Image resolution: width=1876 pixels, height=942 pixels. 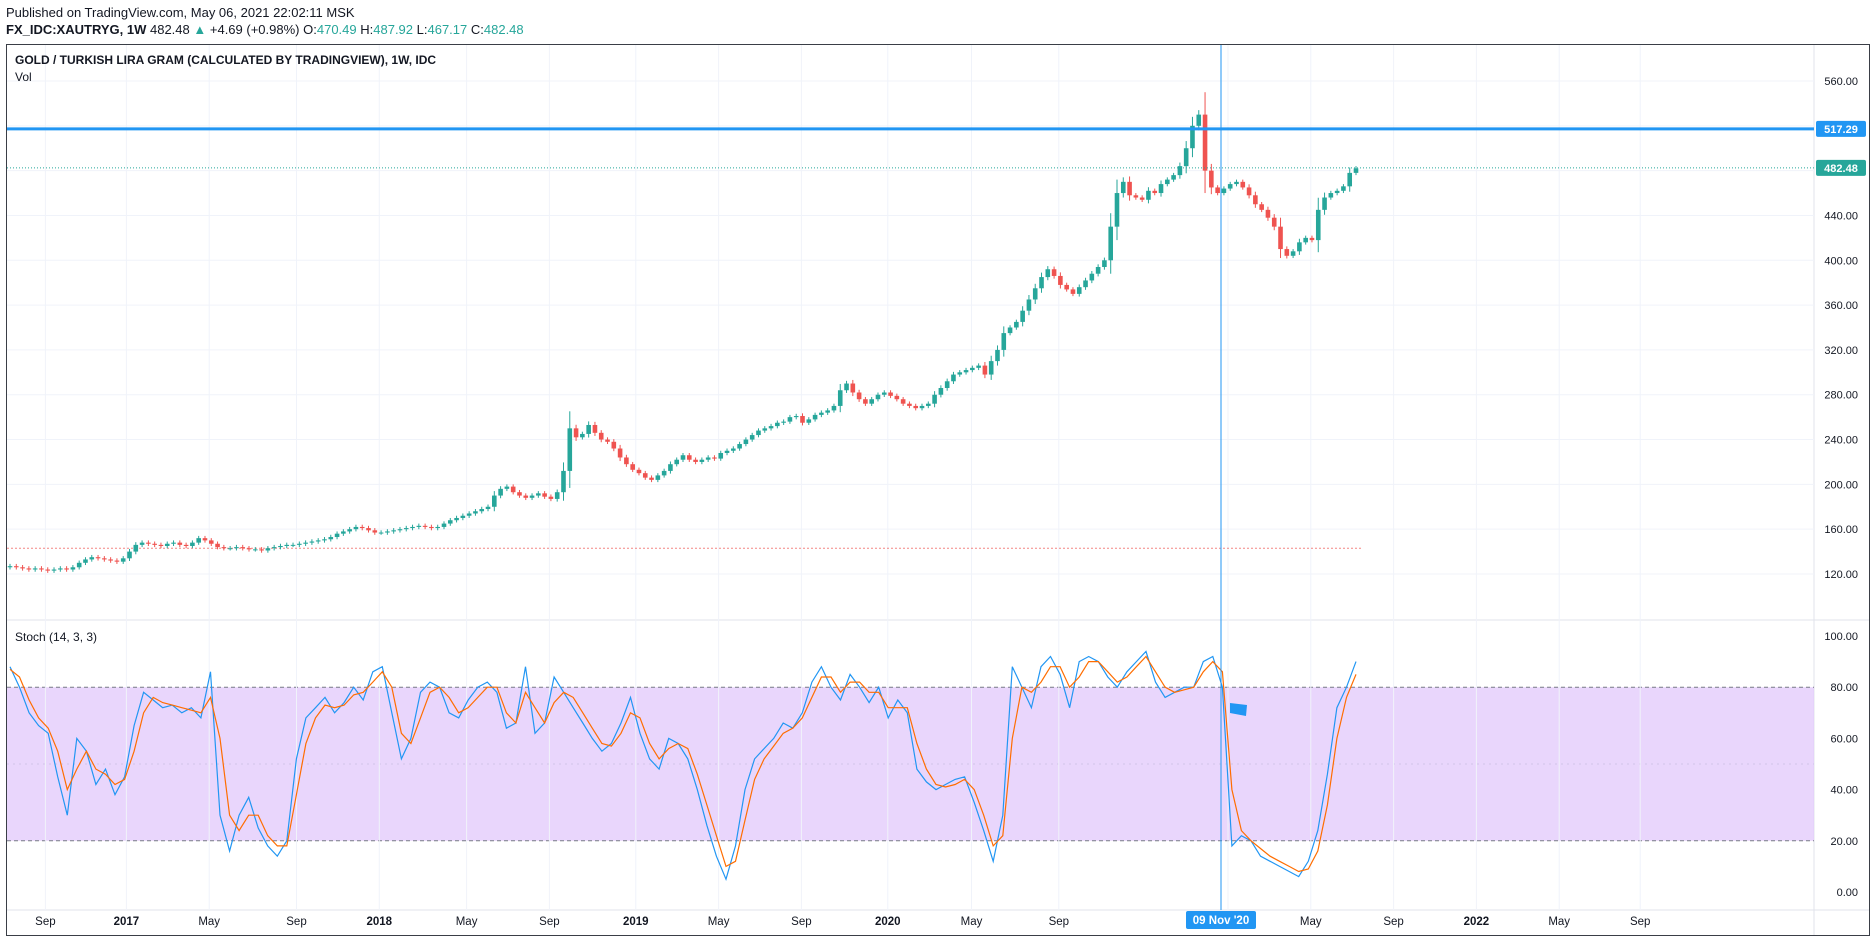 I want to click on horizontal-level-label: 517.29, so click(x=1841, y=130).